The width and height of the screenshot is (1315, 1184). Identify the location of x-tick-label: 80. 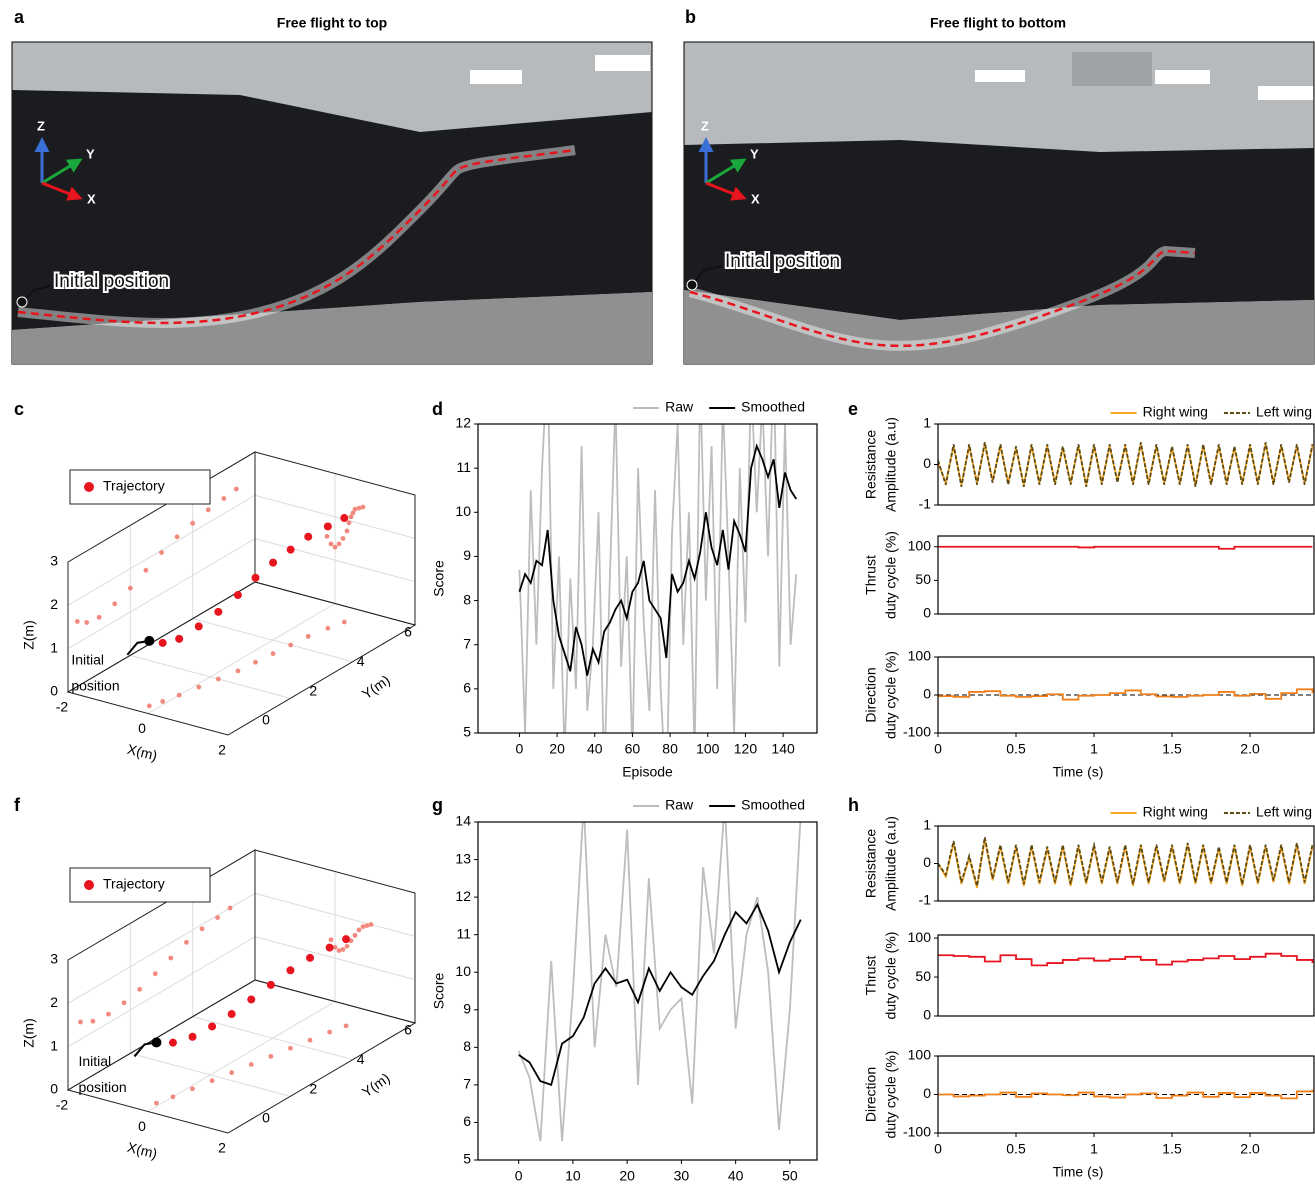
(670, 749).